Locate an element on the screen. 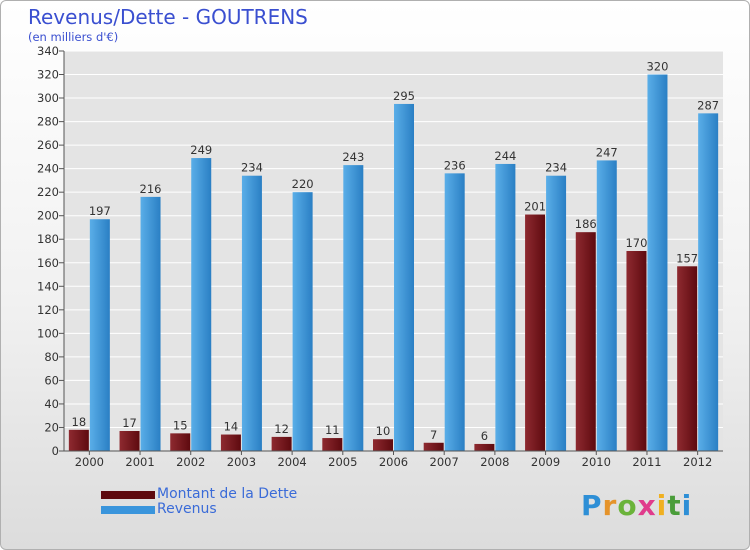  value-label-revenue: 249 is located at coordinates (201, 150).